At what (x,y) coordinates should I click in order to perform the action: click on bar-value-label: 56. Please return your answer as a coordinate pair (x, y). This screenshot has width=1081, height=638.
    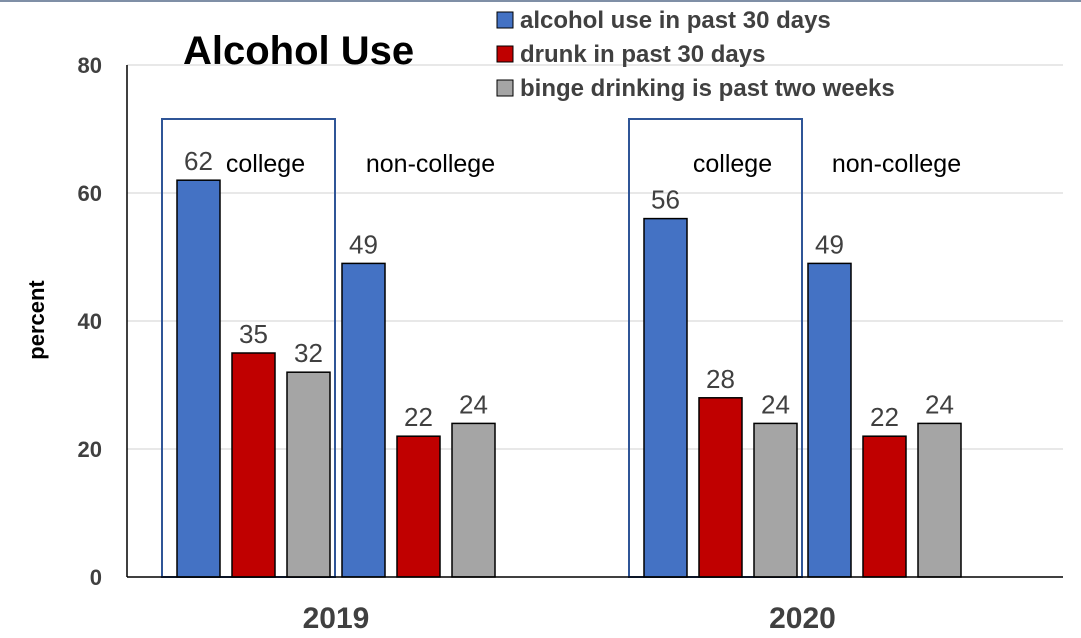
    Looking at the image, I should click on (665, 200).